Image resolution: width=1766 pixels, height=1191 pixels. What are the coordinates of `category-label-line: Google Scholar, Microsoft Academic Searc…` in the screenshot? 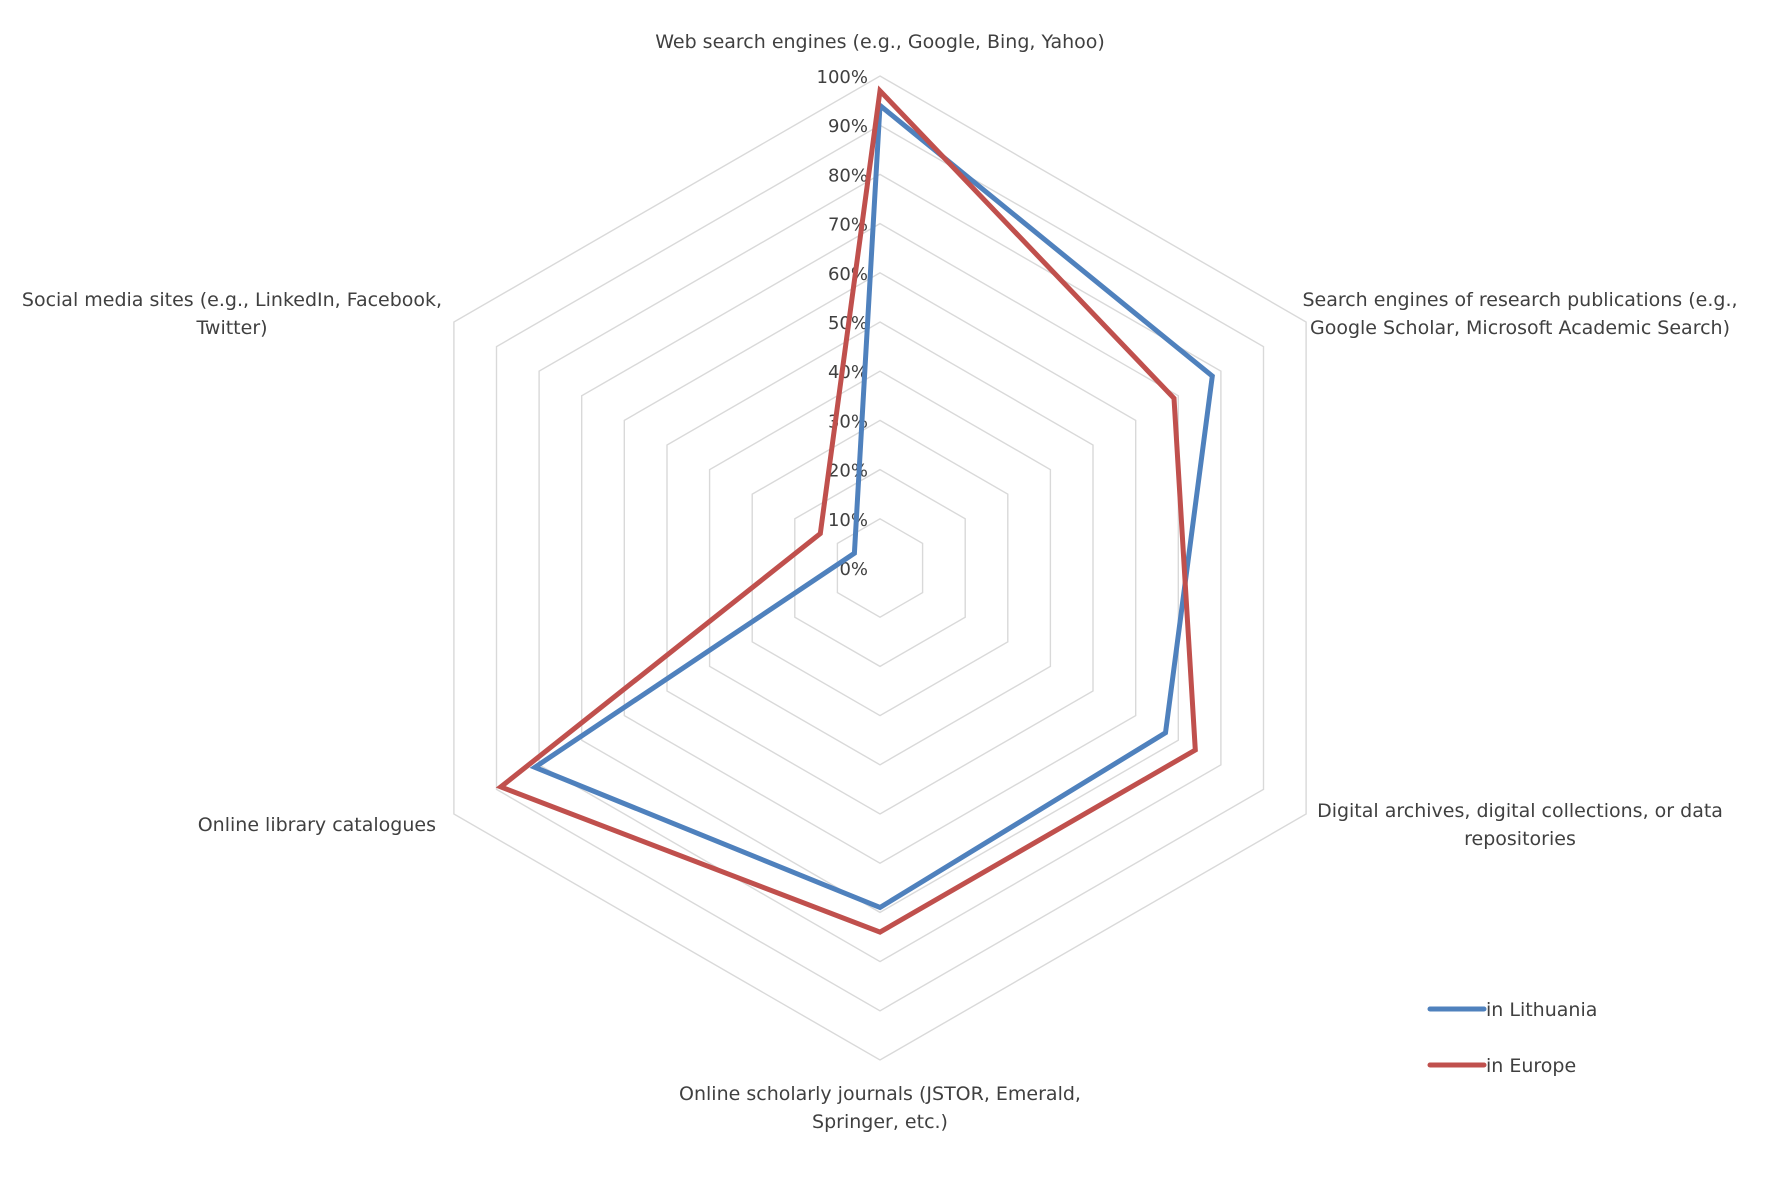 It's located at (1520, 328).